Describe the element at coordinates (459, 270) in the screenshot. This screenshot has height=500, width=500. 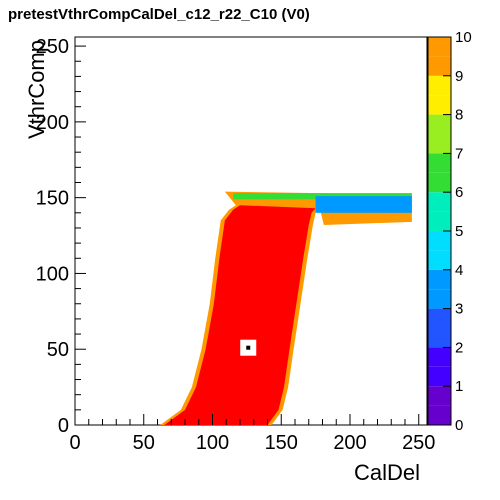
I see `z-tick-label: 4` at that location.